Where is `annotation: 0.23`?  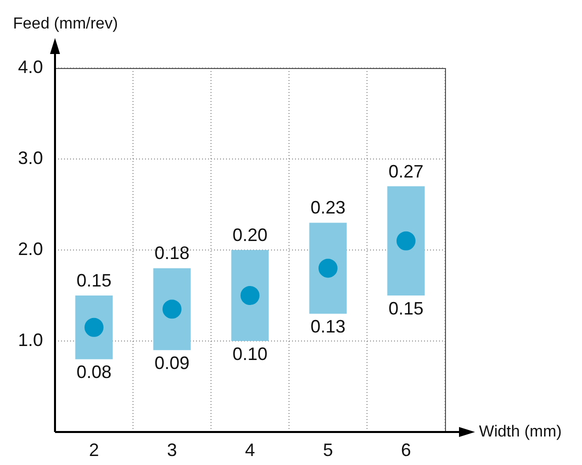 annotation: 0.23 is located at coordinates (328, 208).